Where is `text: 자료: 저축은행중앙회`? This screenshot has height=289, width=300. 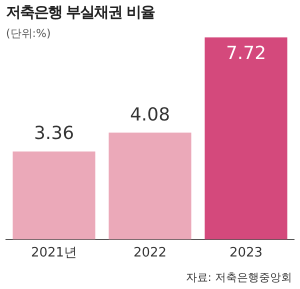
text: 자료: 저축은행중앙회 is located at coordinates (239, 277).